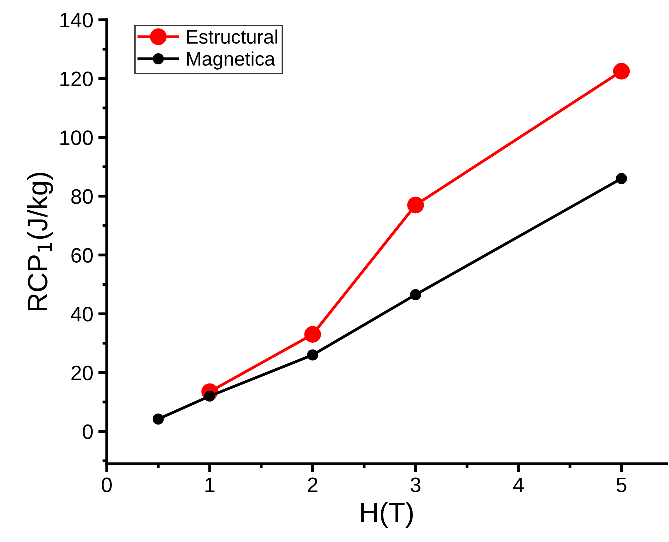 This screenshot has width=669, height=542. Describe the element at coordinates (415, 485) in the screenshot. I see `x-tick-label: 3` at that location.